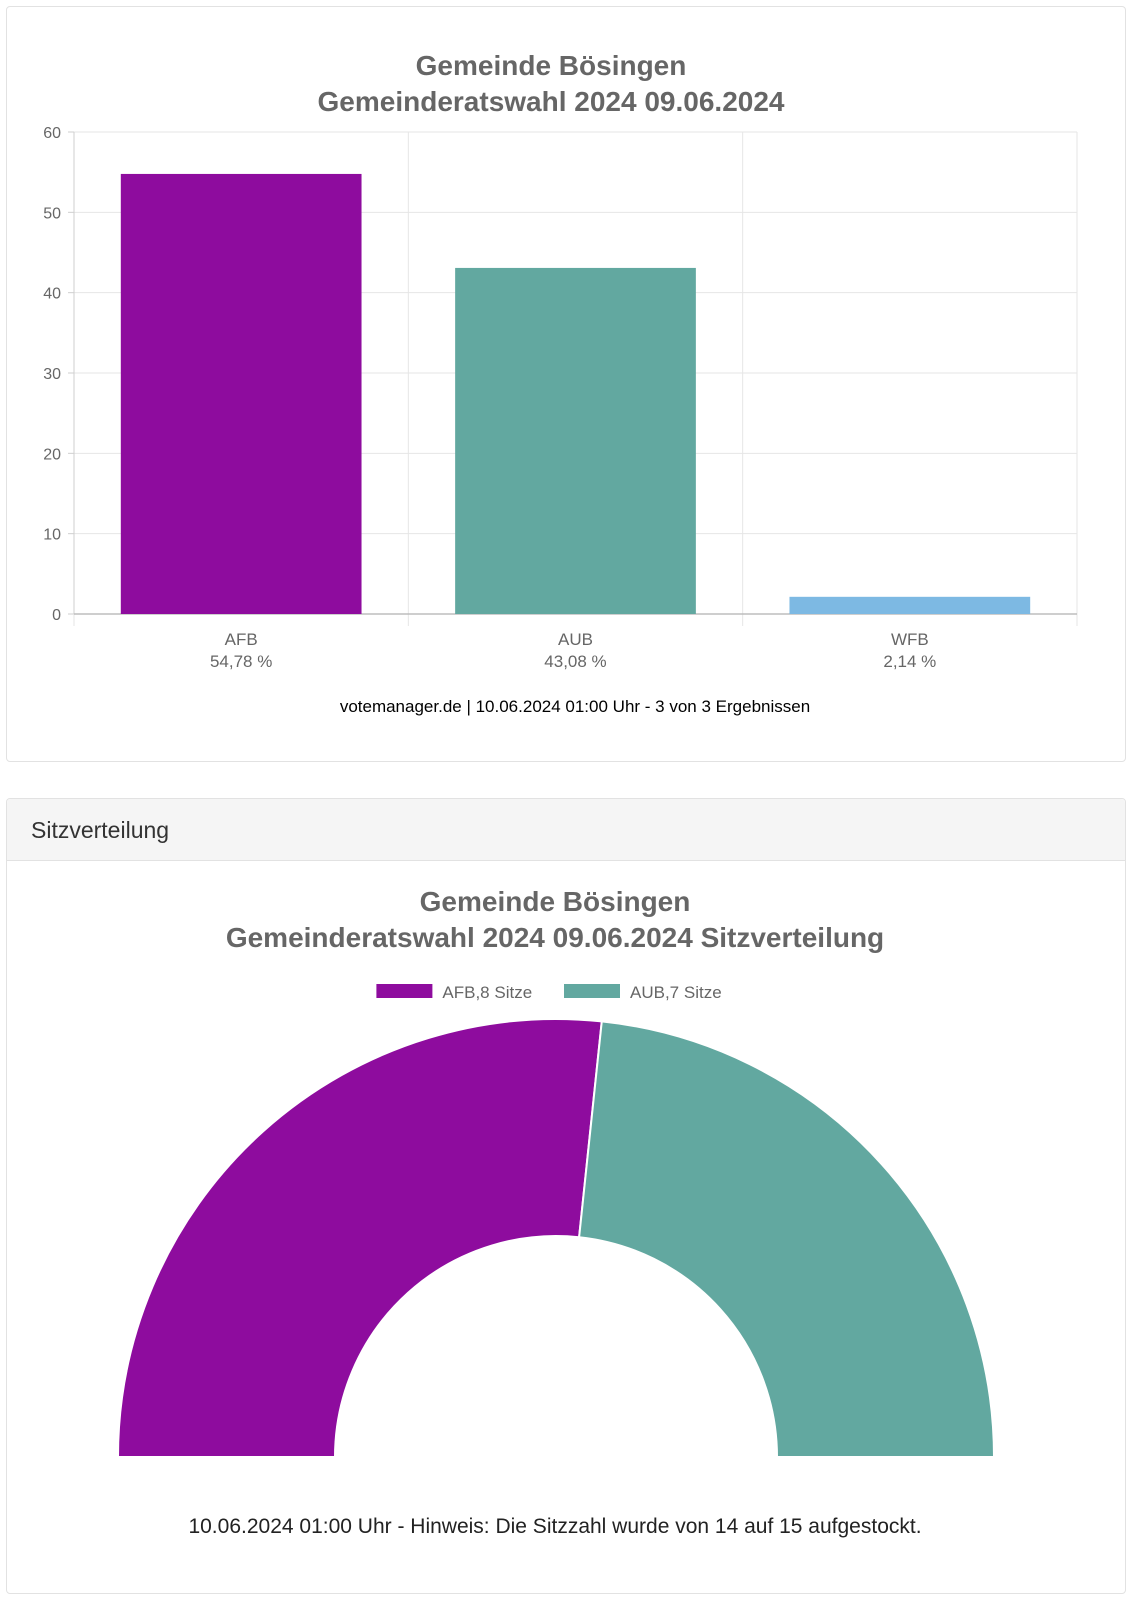  I want to click on bar-chart-title-line-1: Gemeinde Bösingen, so click(551, 65).